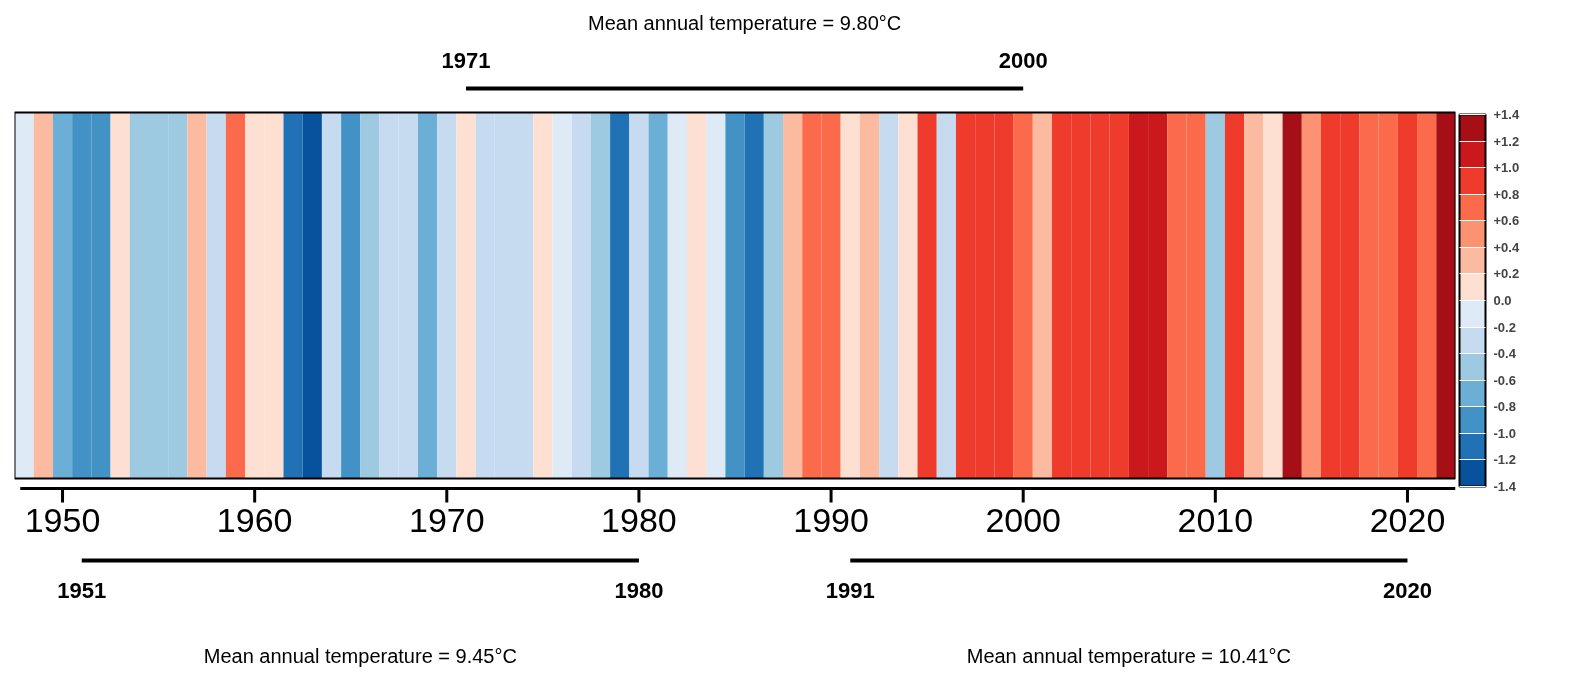 The image size is (1572, 673). Describe the element at coordinates (1504, 433) in the screenshot. I see `color-bar-label: -1.0` at that location.